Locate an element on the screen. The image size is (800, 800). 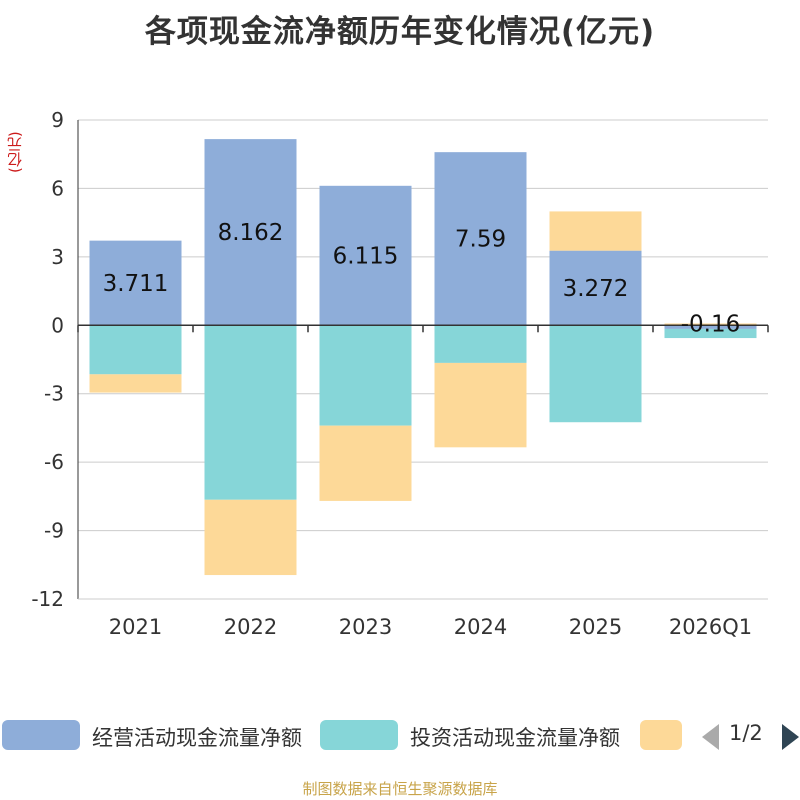
legend: 经营活动现金流量净额 投资活动现金流量净额 1/2 is located at coordinates (400, 736).